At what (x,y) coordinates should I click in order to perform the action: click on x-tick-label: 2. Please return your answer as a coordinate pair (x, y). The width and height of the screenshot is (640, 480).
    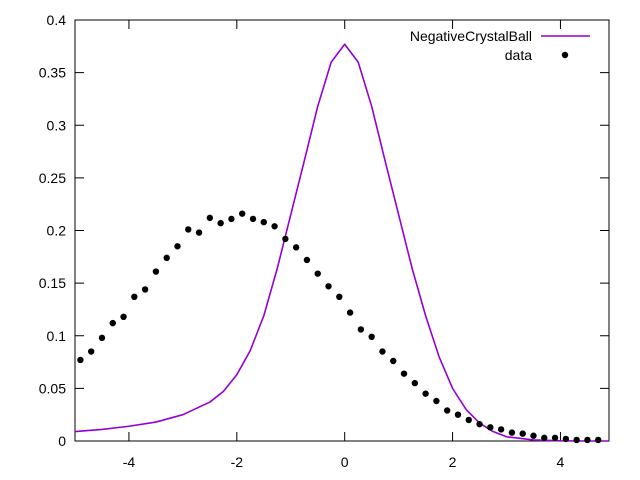
    Looking at the image, I should click on (453, 462).